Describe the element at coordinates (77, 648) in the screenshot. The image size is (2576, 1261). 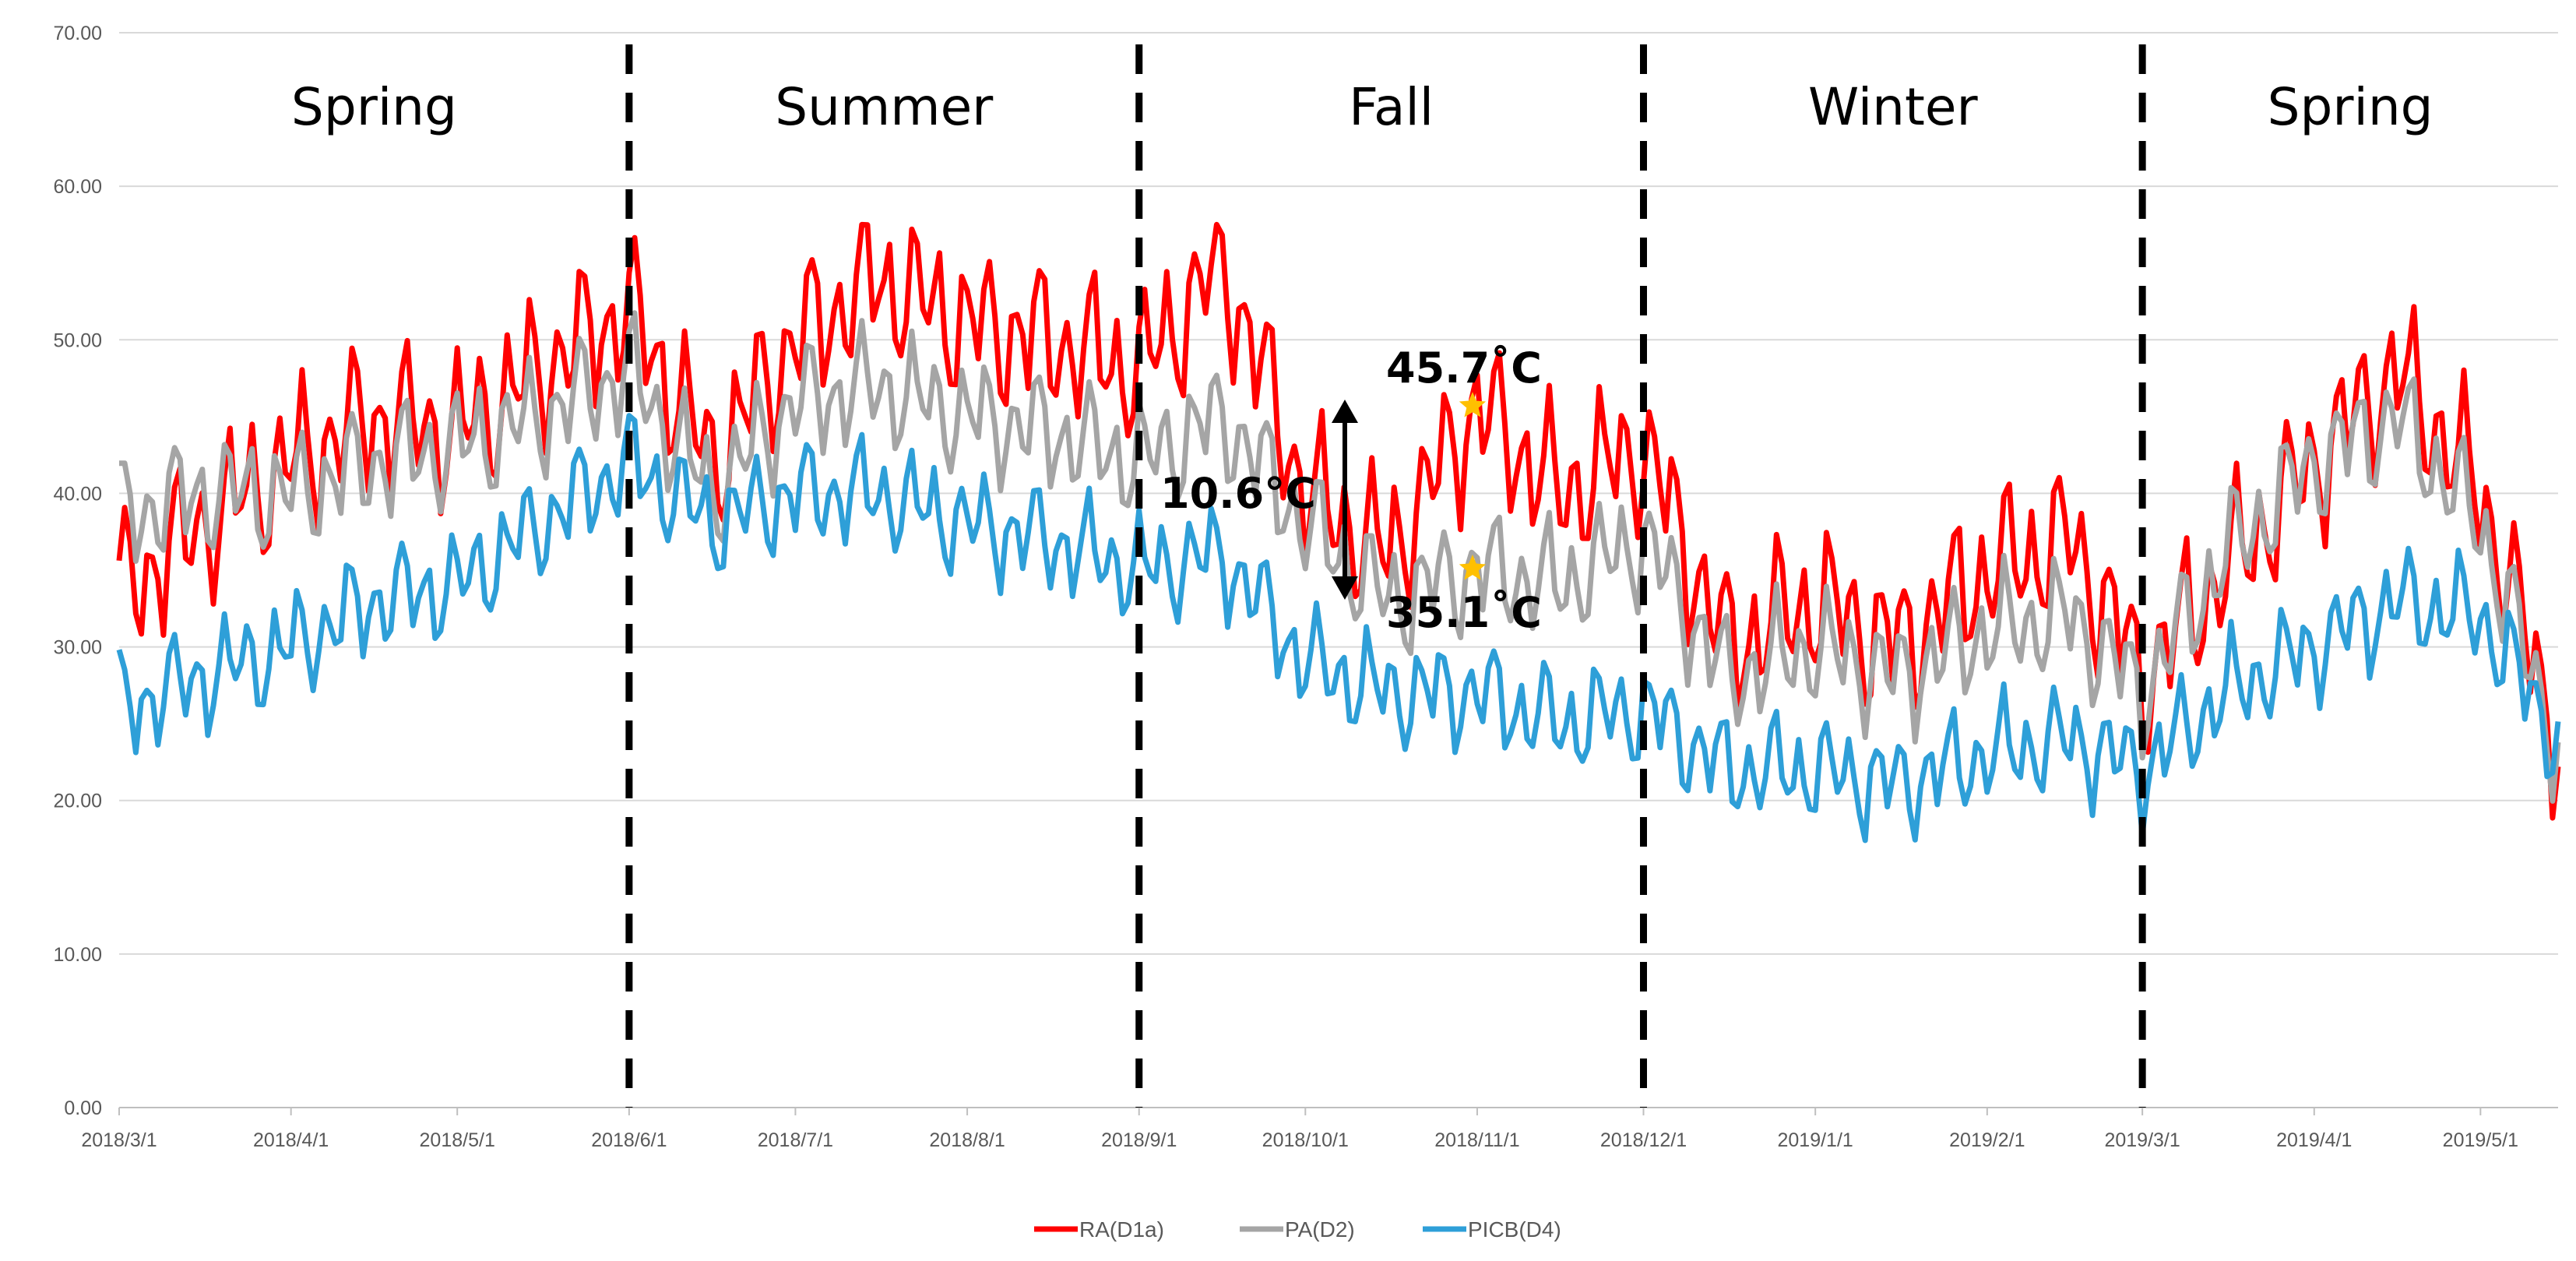
I see `y-tick-label: 30.00` at that location.